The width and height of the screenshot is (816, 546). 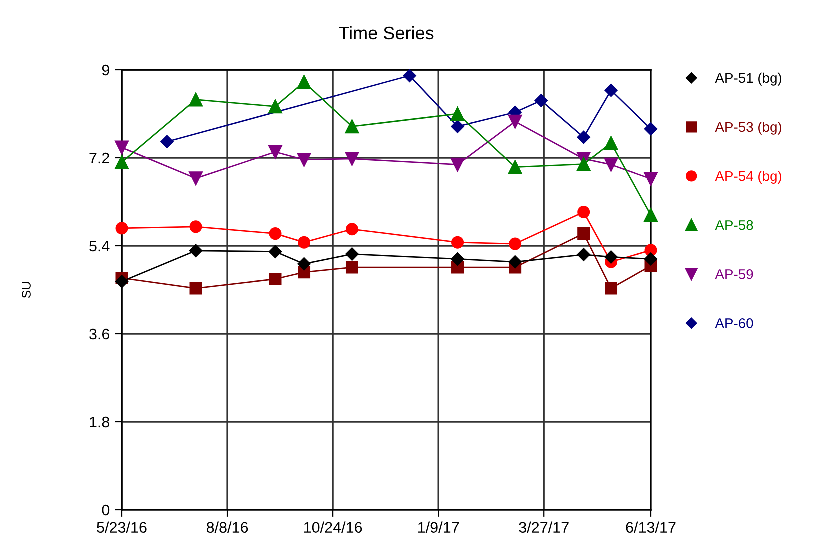 I want to click on y-tick-label: 7.2, so click(x=100, y=158).